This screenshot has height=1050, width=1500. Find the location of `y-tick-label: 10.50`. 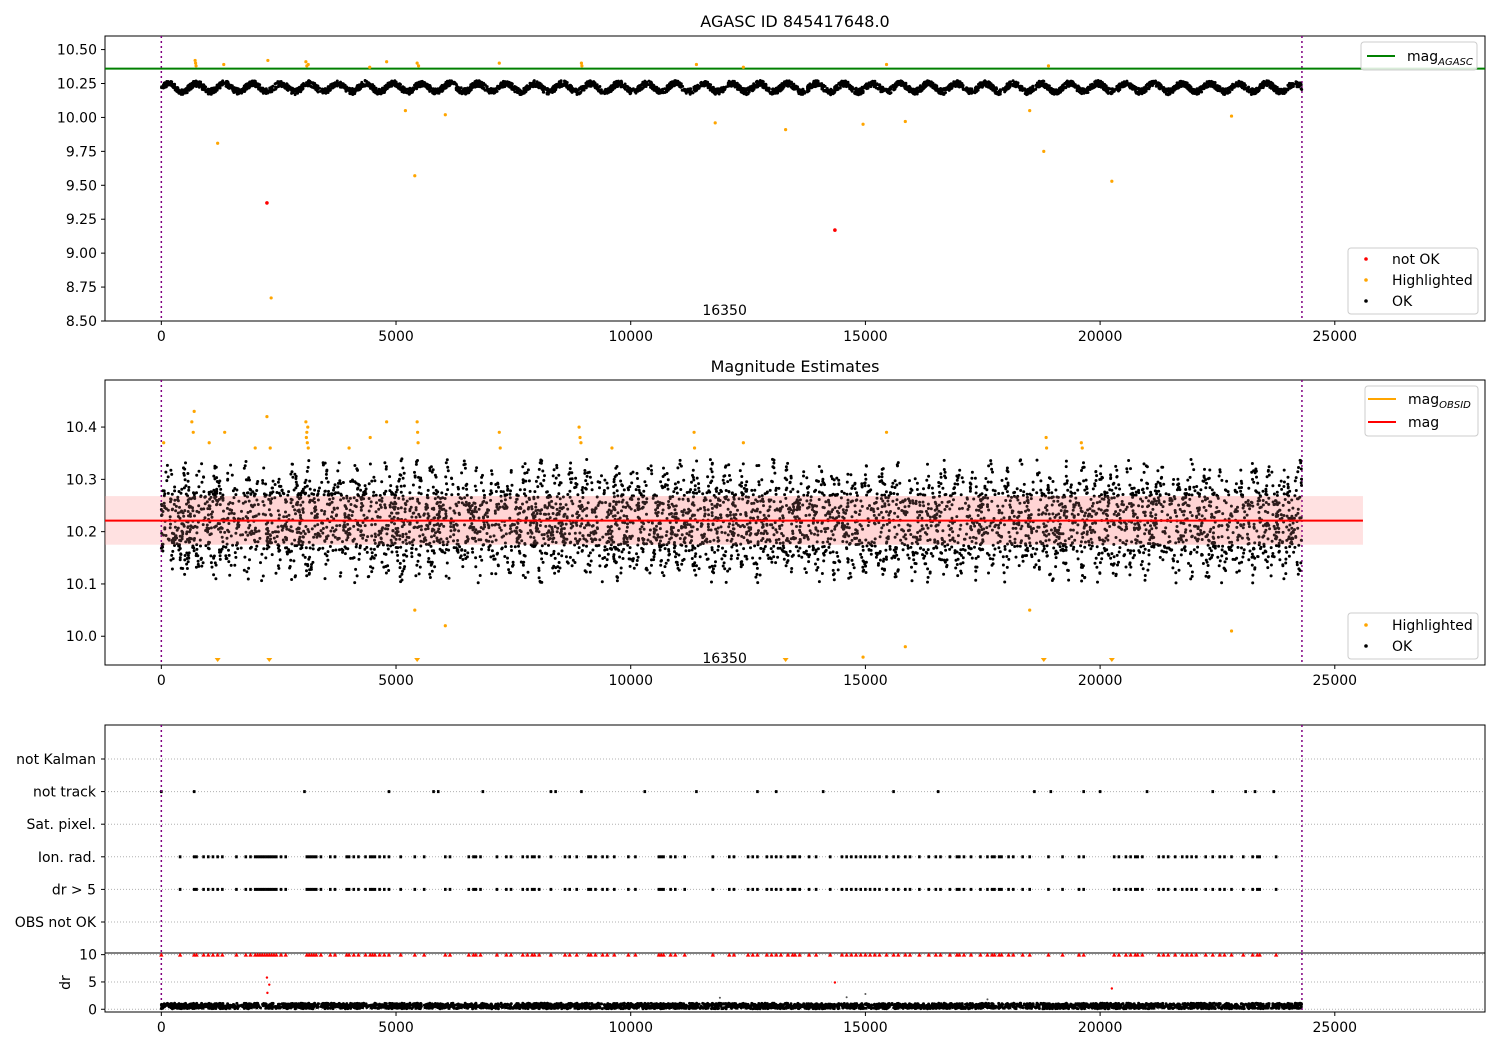

y-tick-label: 10.50 is located at coordinates (77, 51).